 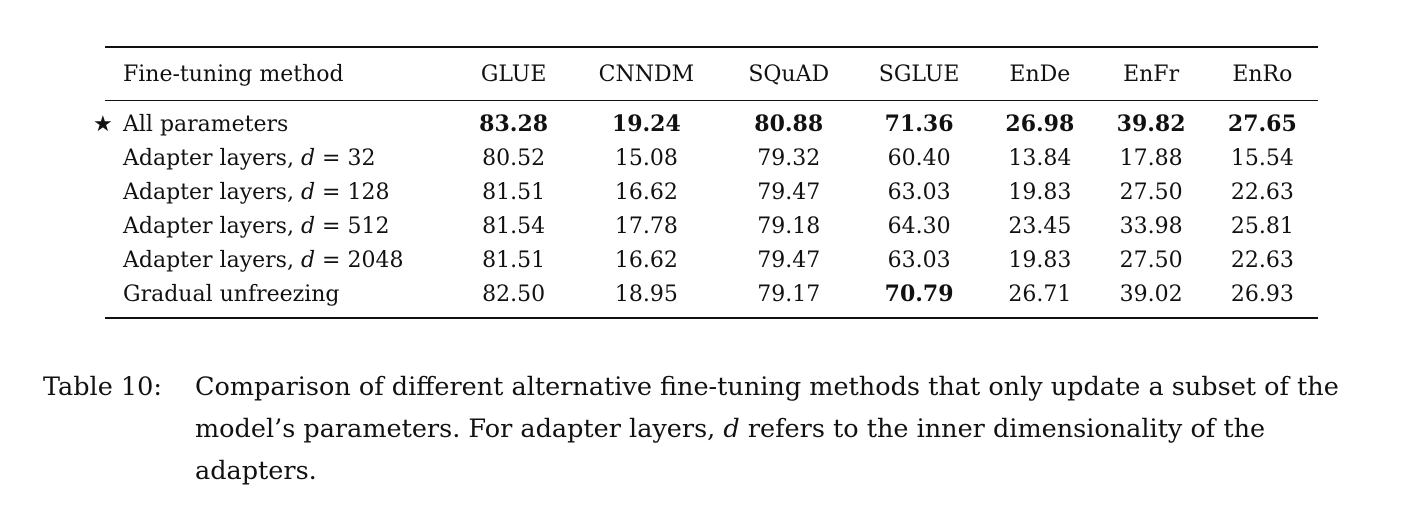 What do you see at coordinates (646, 294) in the screenshot?
I see `score-cell: 18.95` at bounding box center [646, 294].